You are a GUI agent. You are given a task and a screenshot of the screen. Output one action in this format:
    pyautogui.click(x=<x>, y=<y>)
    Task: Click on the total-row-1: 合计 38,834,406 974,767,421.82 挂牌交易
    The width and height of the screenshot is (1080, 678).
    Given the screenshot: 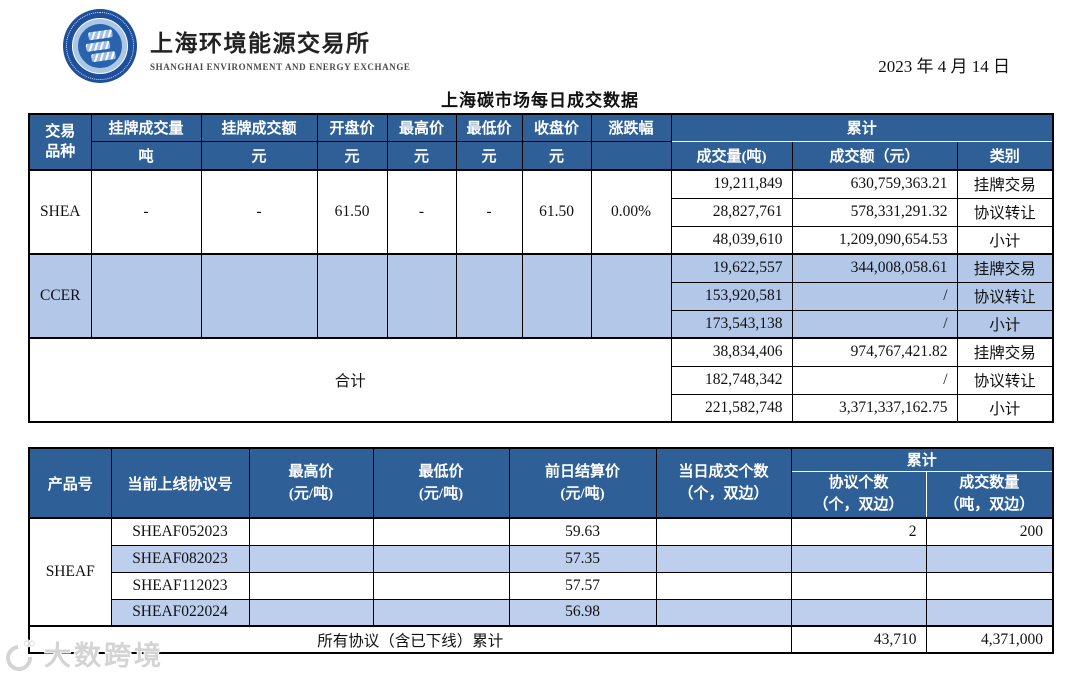 What is the action you would take?
    pyautogui.click(x=541, y=380)
    